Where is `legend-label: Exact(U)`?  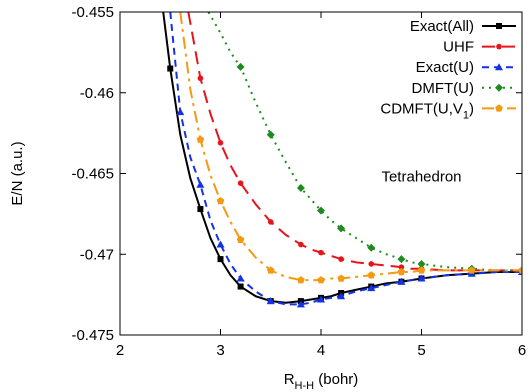
legend-label: Exact(U) is located at coordinates (445, 67).